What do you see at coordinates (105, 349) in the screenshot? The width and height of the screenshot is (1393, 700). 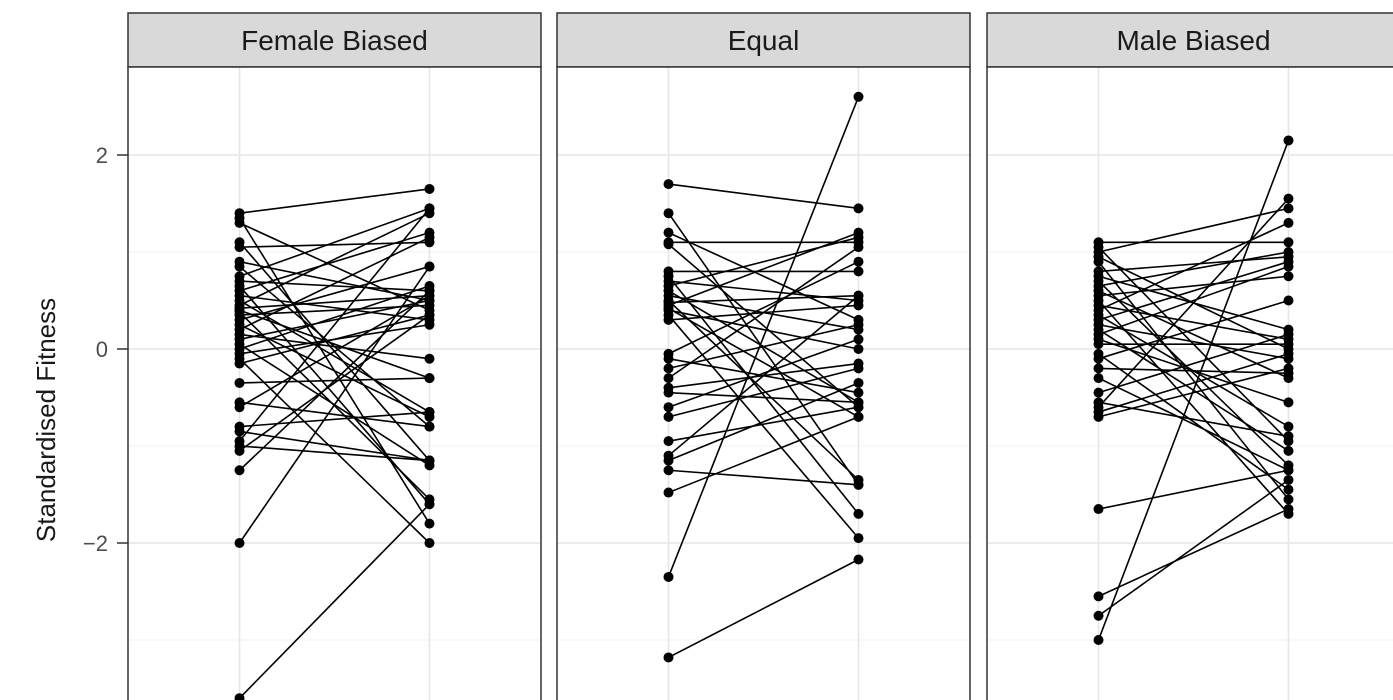 I see `y-axis: −2 0 2` at bounding box center [105, 349].